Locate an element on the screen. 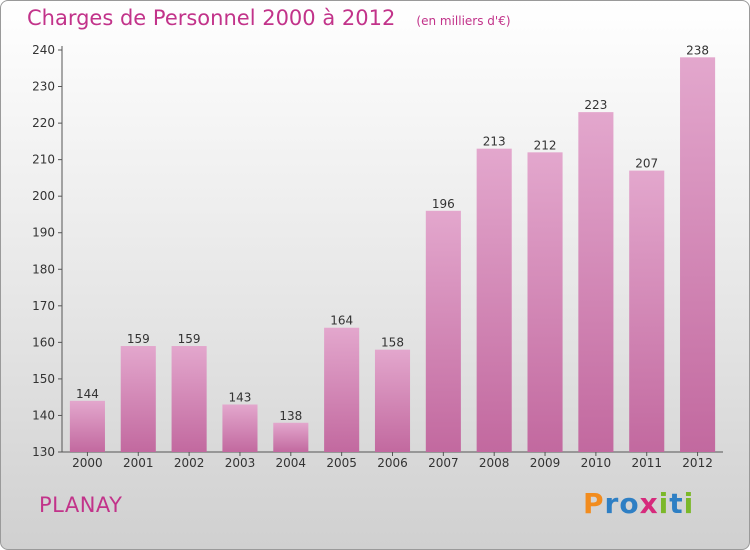  bar-2007 is located at coordinates (443, 331).